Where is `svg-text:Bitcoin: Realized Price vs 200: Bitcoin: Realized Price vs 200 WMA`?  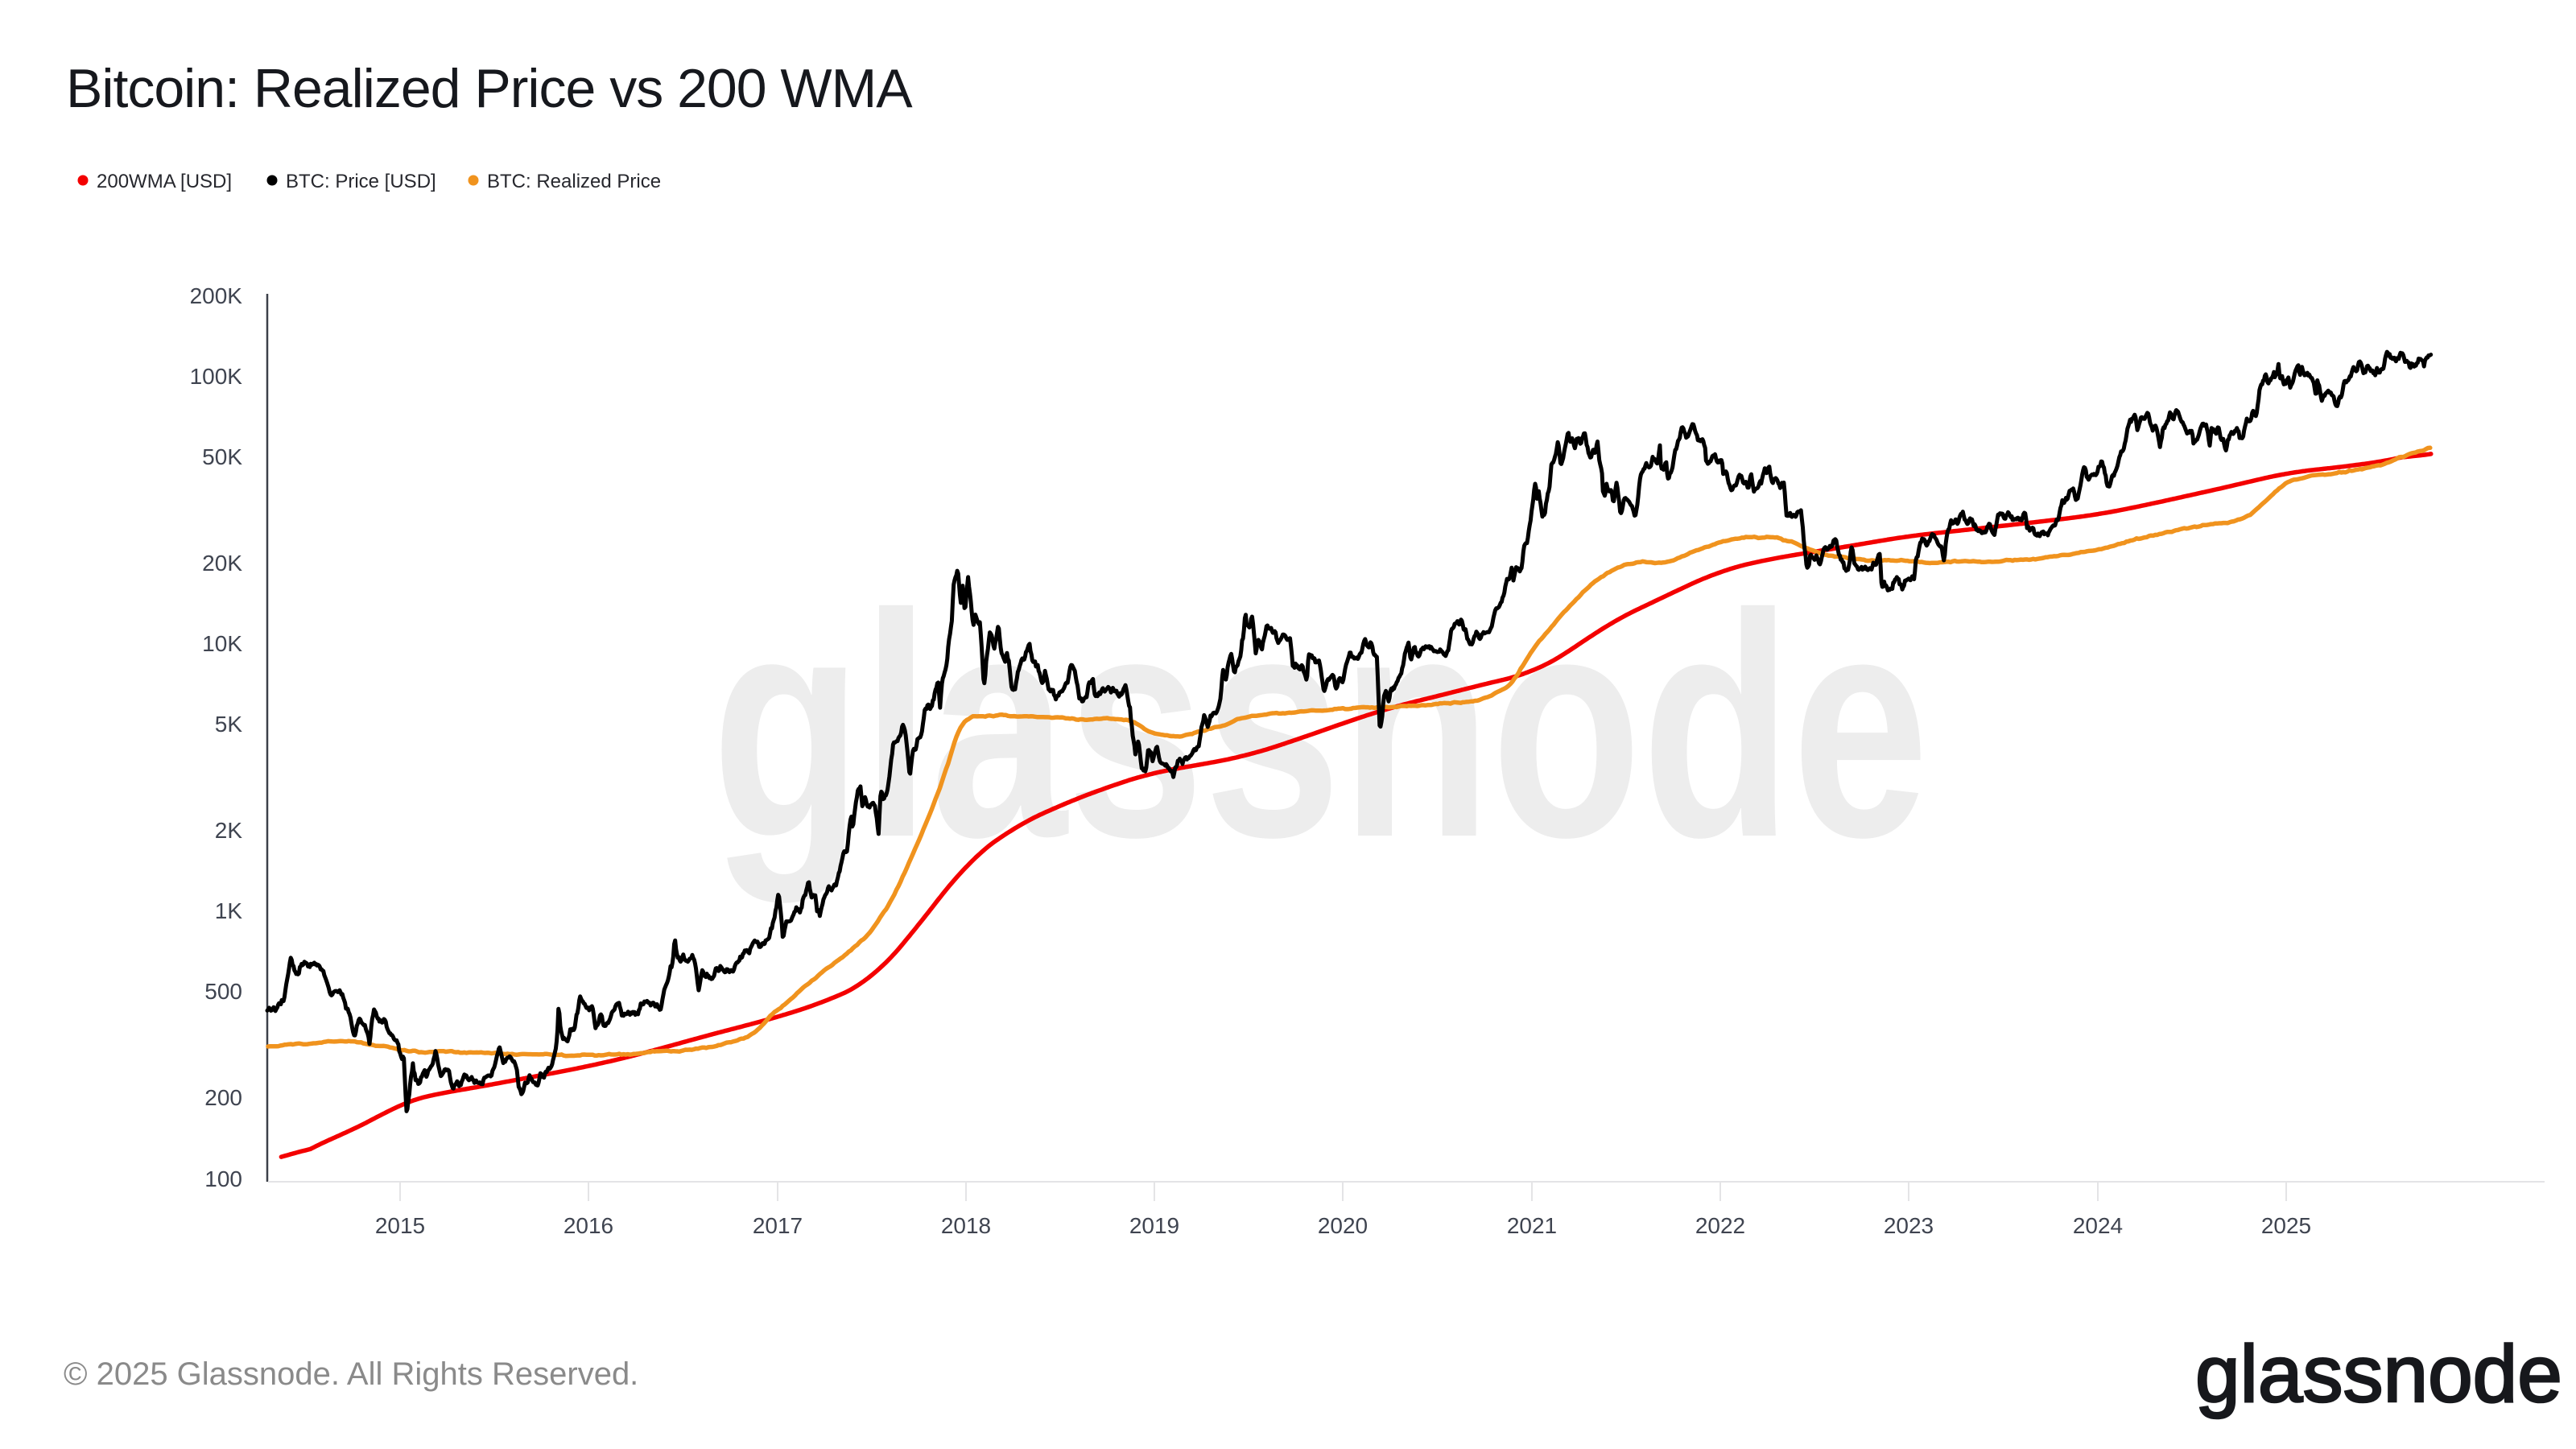
svg-text:Bitcoin: Realized Price vs 200: Bitcoin: Realized Price vs 200 WMA is located at coordinates (489, 88).